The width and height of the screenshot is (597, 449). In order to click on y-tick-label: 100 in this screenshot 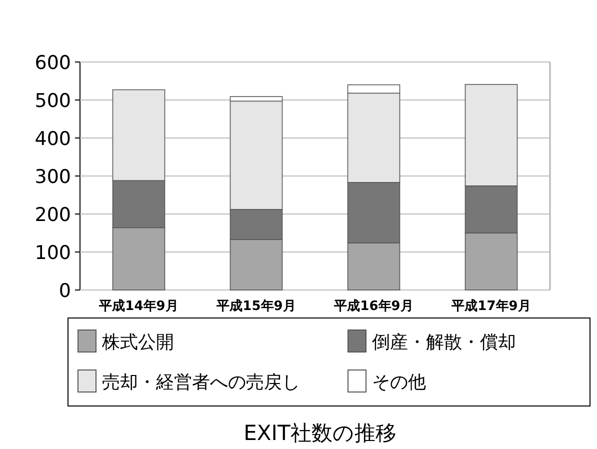, I will do `click(52, 253)`.